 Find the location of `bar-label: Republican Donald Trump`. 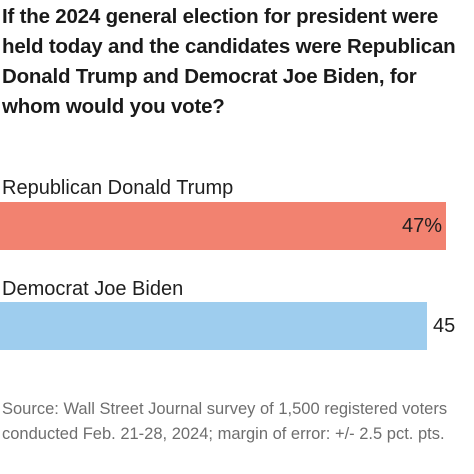

bar-label: Republican Donald Trump is located at coordinates (118, 188).